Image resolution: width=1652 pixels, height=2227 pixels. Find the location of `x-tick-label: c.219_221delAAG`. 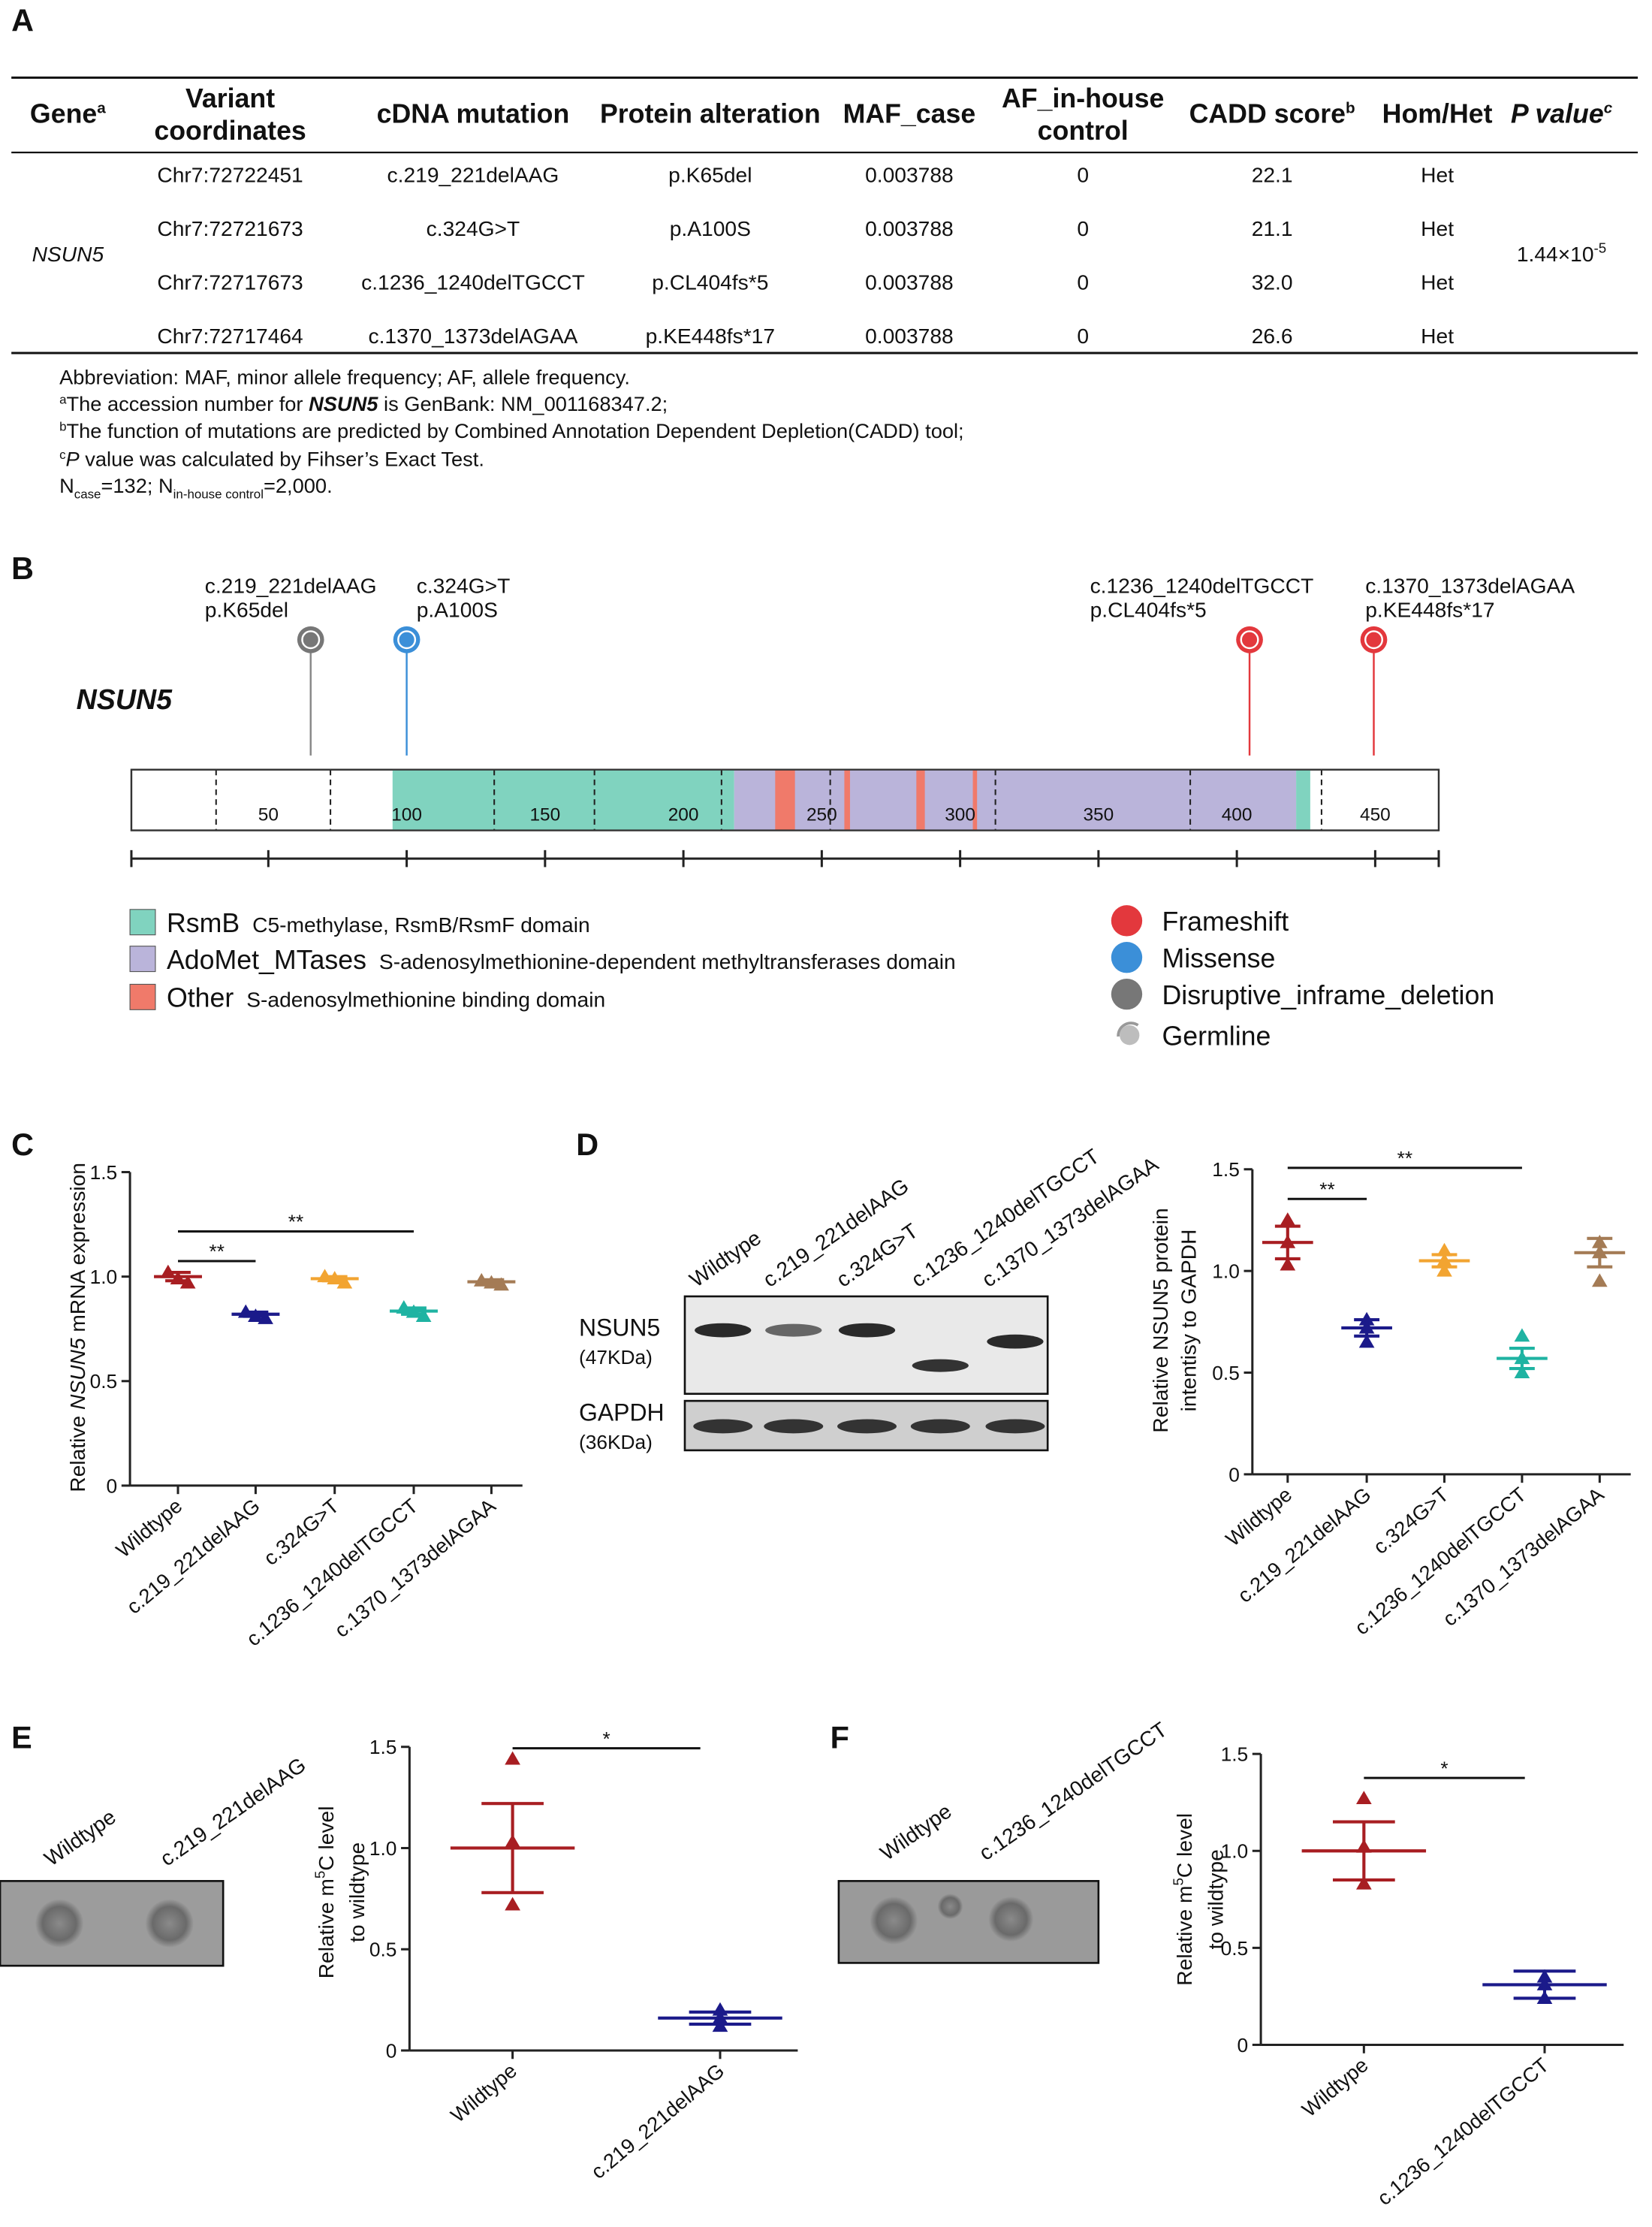

x-tick-label: c.219_221delAAG is located at coordinates (193, 1556).